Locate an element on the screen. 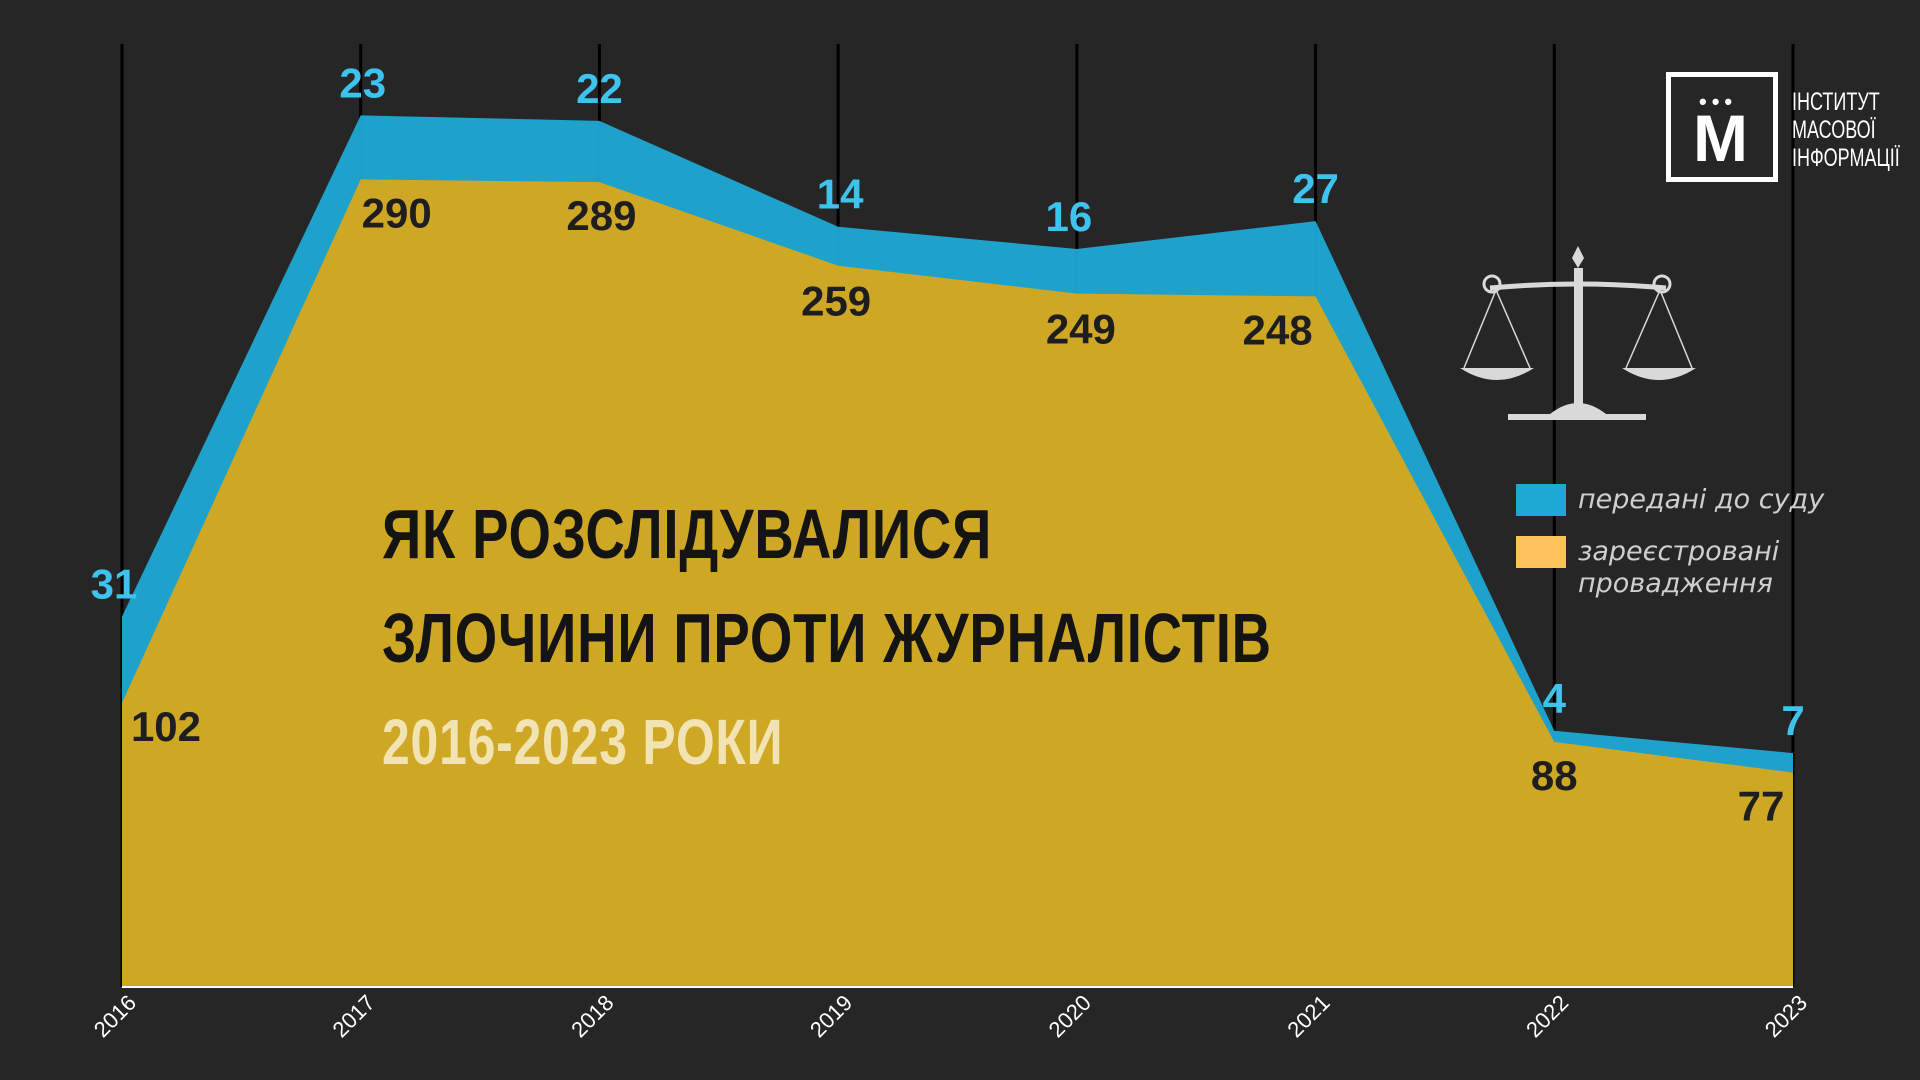  value-label-registered-2021: 248 is located at coordinates (1278, 329).